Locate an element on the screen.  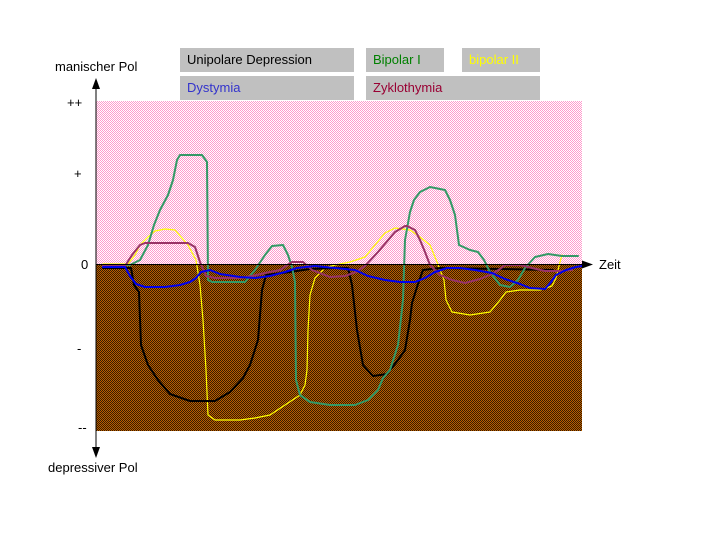
y-axis-up-arrow-icon is located at coordinates (96, 83).